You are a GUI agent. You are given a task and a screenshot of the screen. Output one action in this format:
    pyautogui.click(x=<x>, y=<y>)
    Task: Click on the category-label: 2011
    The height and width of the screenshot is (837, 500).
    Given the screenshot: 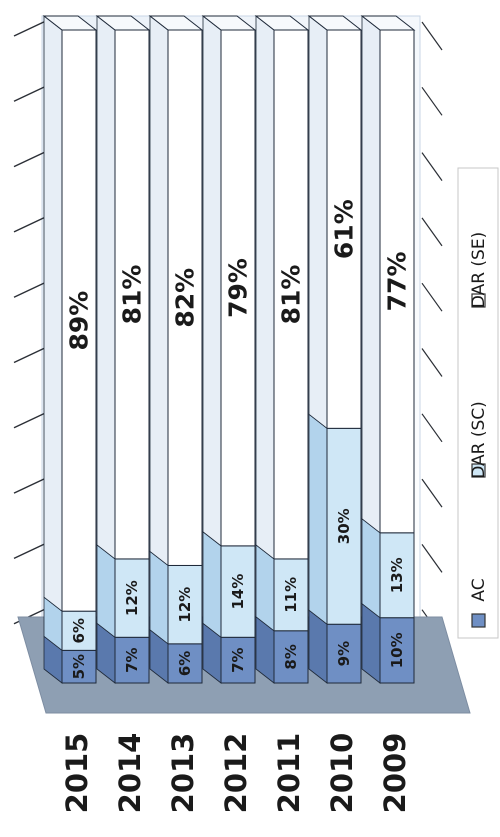 What is the action you would take?
    pyautogui.click(x=289, y=773)
    